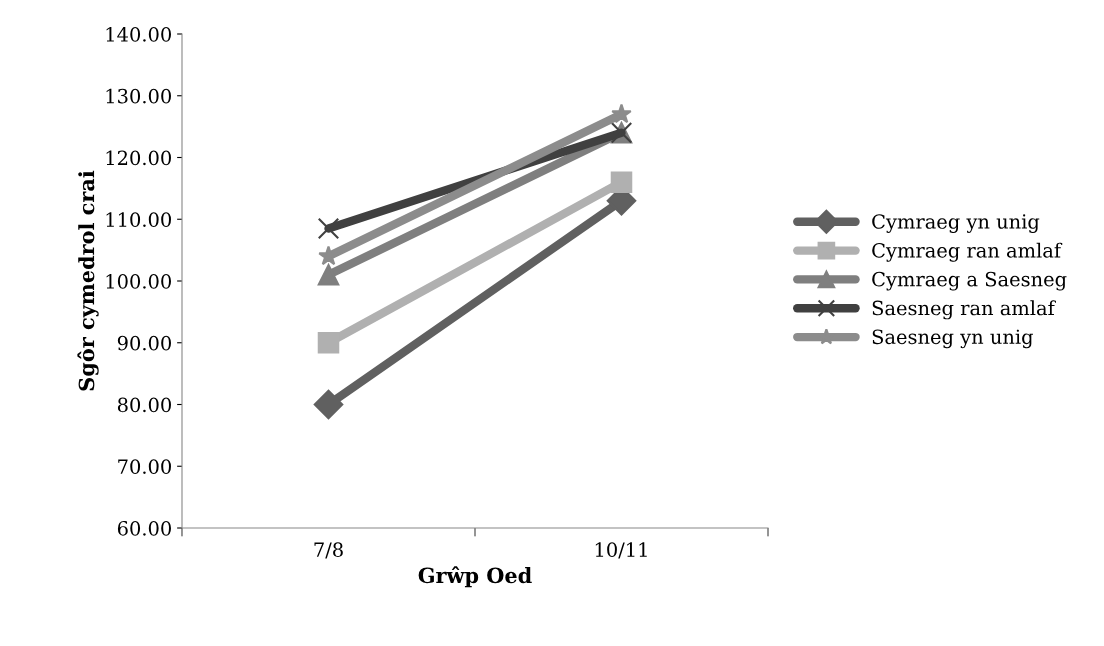  Describe the element at coordinates (328, 550) in the screenshot. I see `x-tick-label: 7/8` at that location.